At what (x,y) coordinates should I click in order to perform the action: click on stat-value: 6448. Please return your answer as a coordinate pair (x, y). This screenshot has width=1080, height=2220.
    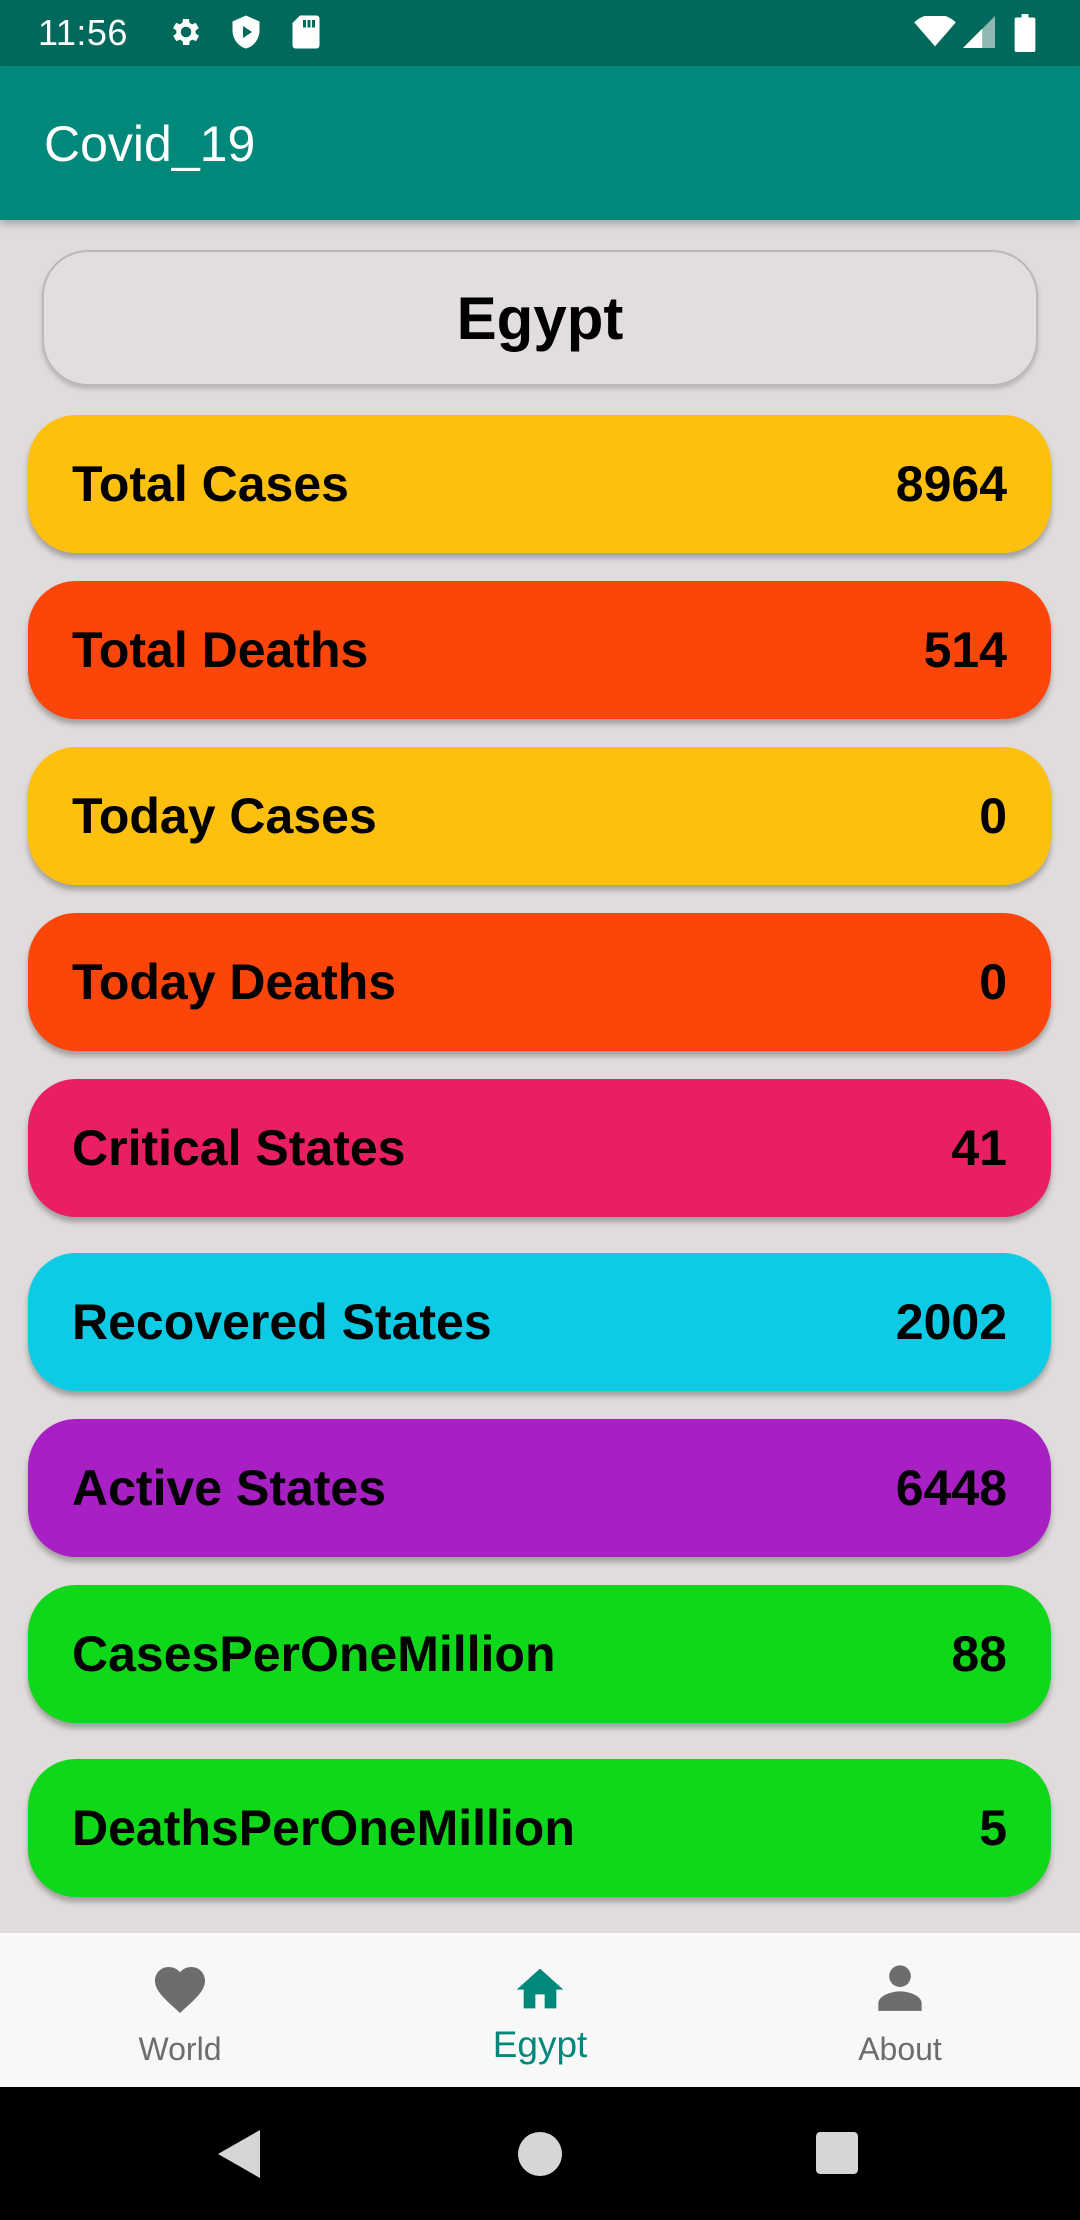
    Looking at the image, I should click on (951, 1488).